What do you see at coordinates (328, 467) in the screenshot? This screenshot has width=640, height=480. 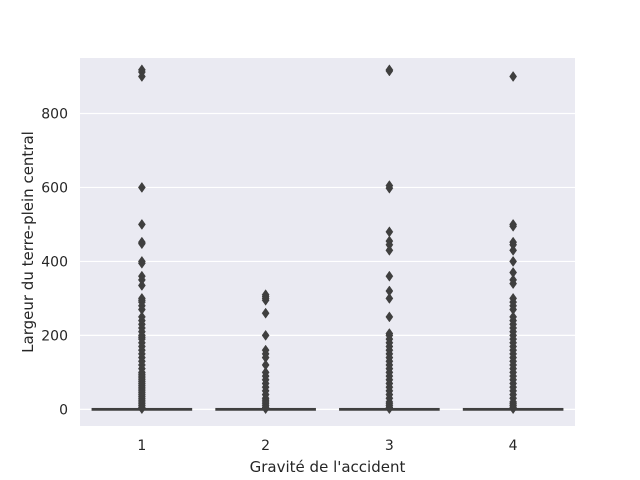 I see `x-axis-label: Gravité de l'accident` at bounding box center [328, 467].